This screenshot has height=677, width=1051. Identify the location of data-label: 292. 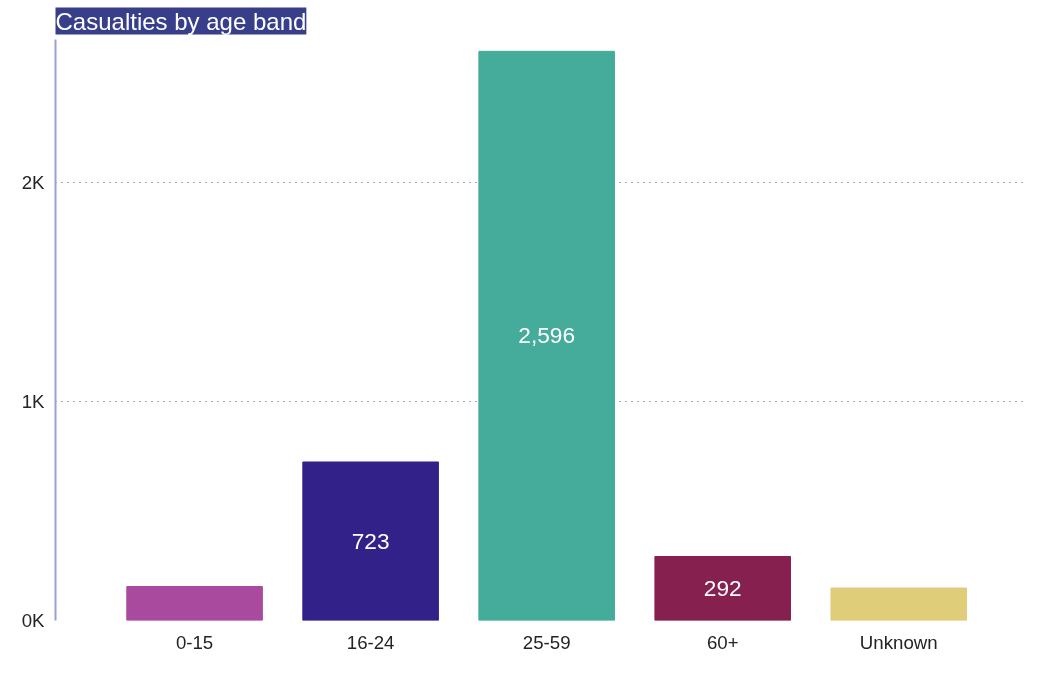
(722, 587).